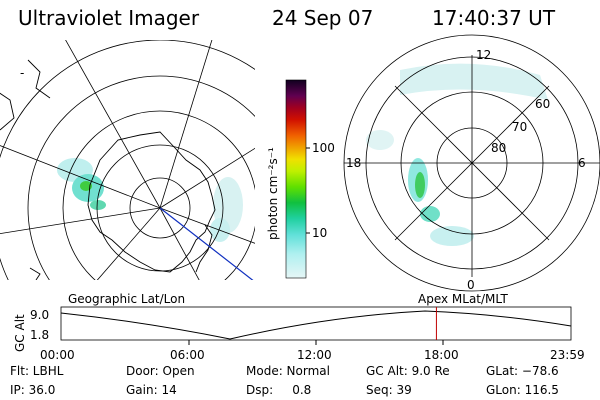 The width and height of the screenshot is (600, 400). I want to click on mlt-tick-18: 18, so click(353, 163).